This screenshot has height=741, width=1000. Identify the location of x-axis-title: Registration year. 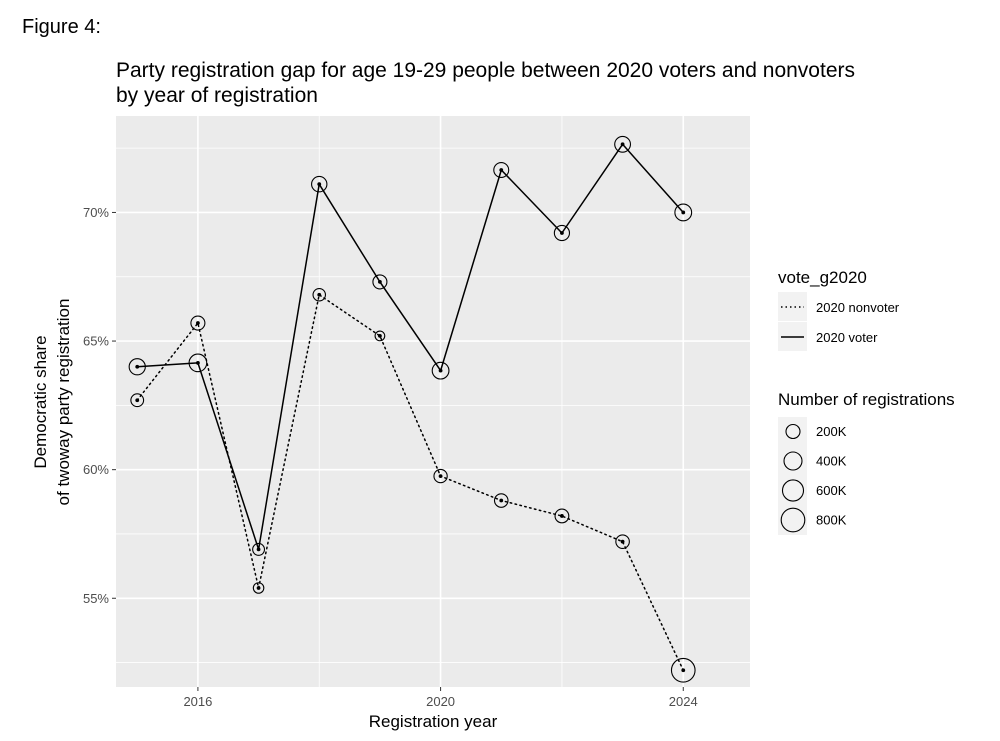
(433, 721).